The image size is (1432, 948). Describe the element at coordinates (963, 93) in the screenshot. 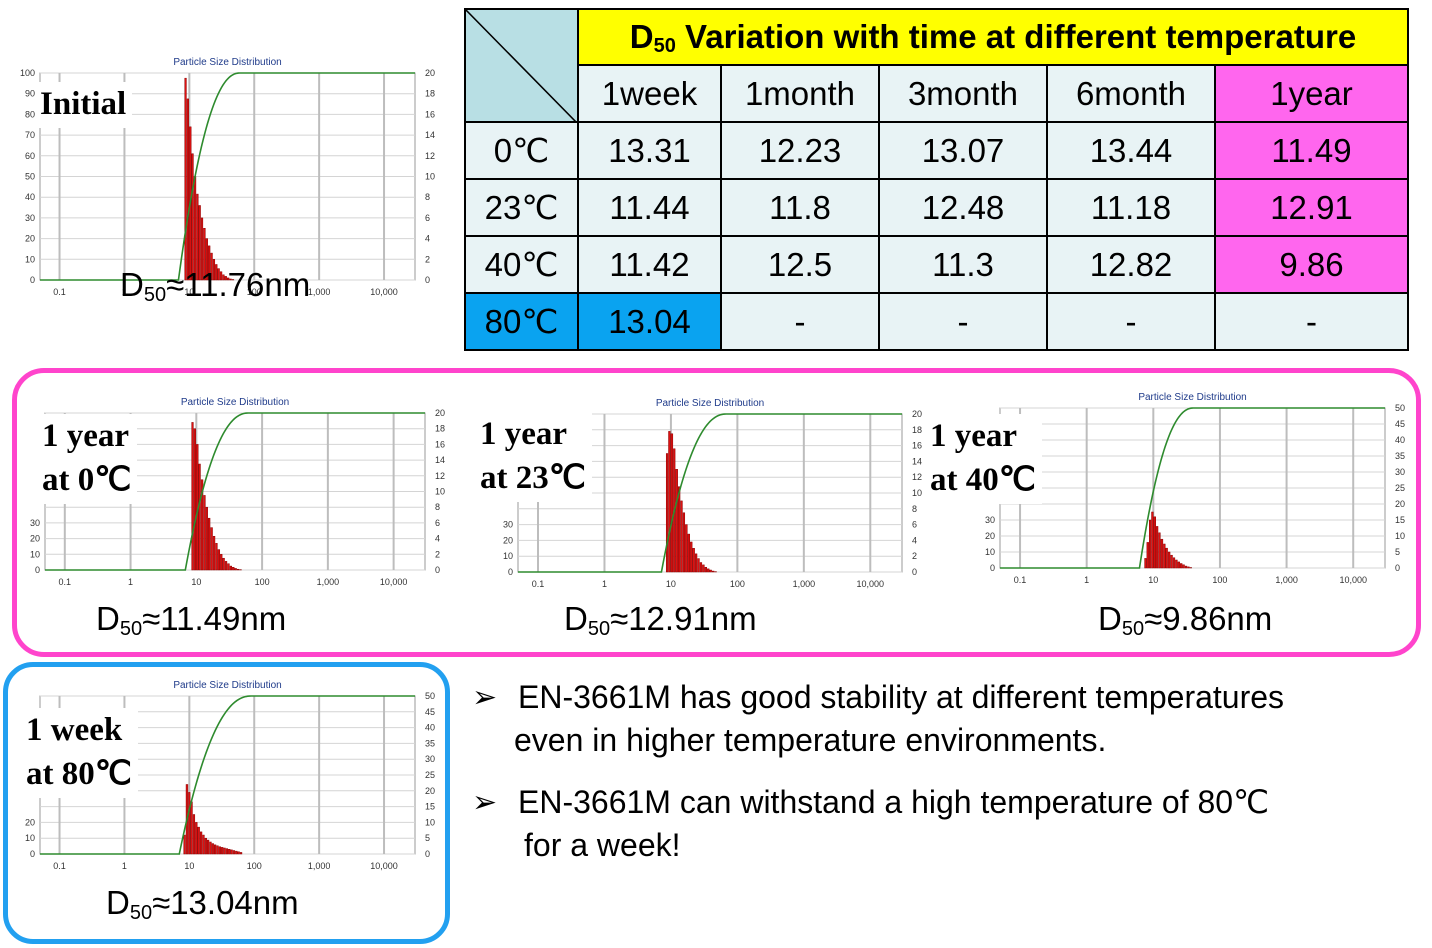

I see `col-header-3month: 3month` at that location.